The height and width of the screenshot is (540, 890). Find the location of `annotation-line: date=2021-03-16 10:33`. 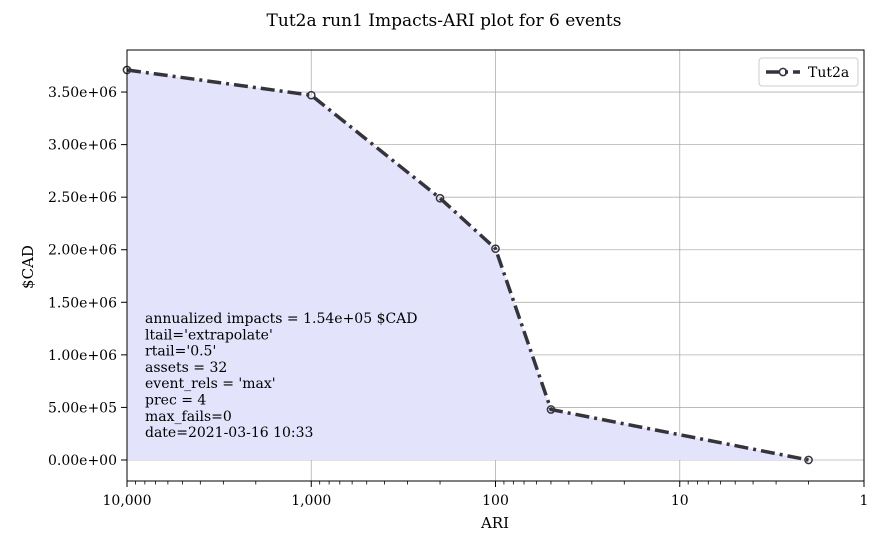

annotation-line: date=2021-03-16 10:33 is located at coordinates (229, 433).